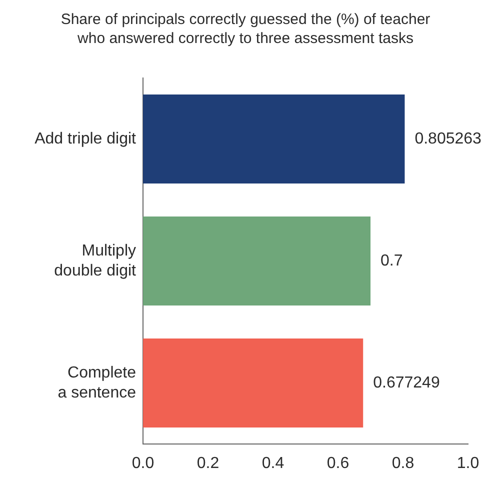 Image resolution: width=491 pixels, height=477 pixels. I want to click on x-tick-label: 0.8, so click(403, 463).